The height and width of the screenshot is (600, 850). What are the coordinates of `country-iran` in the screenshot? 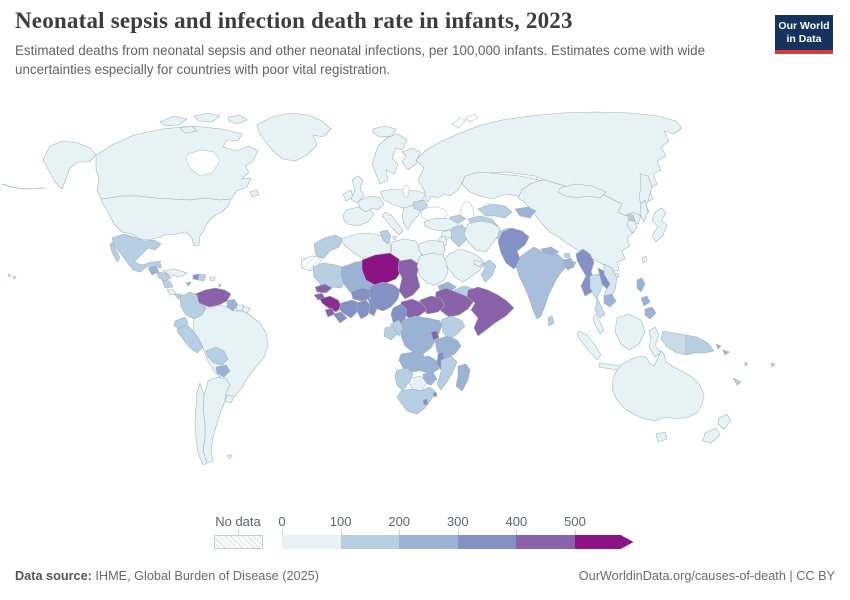 It's located at (482, 236).